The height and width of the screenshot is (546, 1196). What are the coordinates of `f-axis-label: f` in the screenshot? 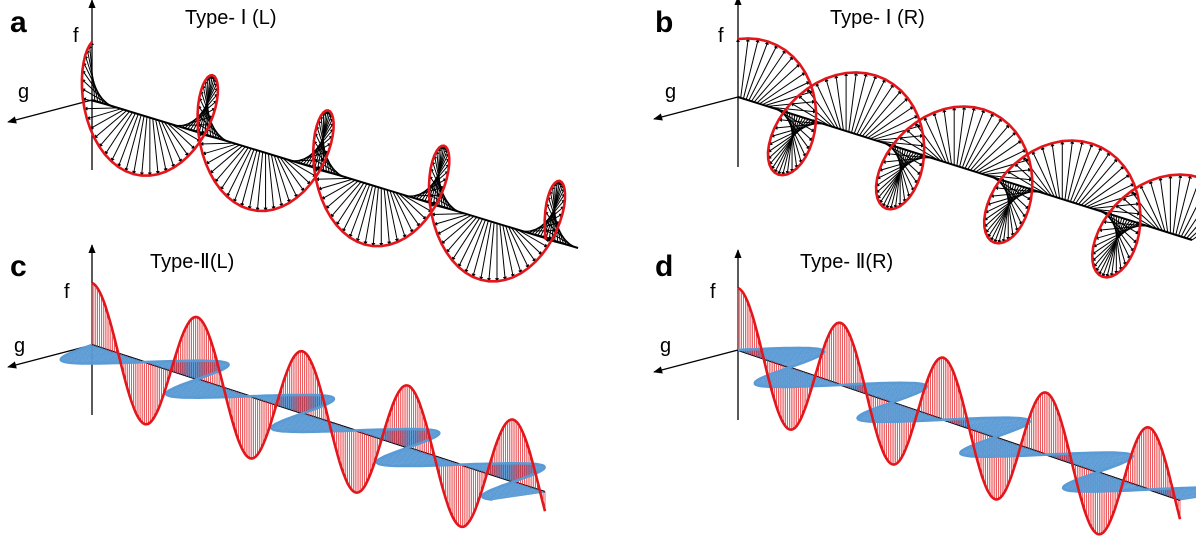 It's located at (713, 292).